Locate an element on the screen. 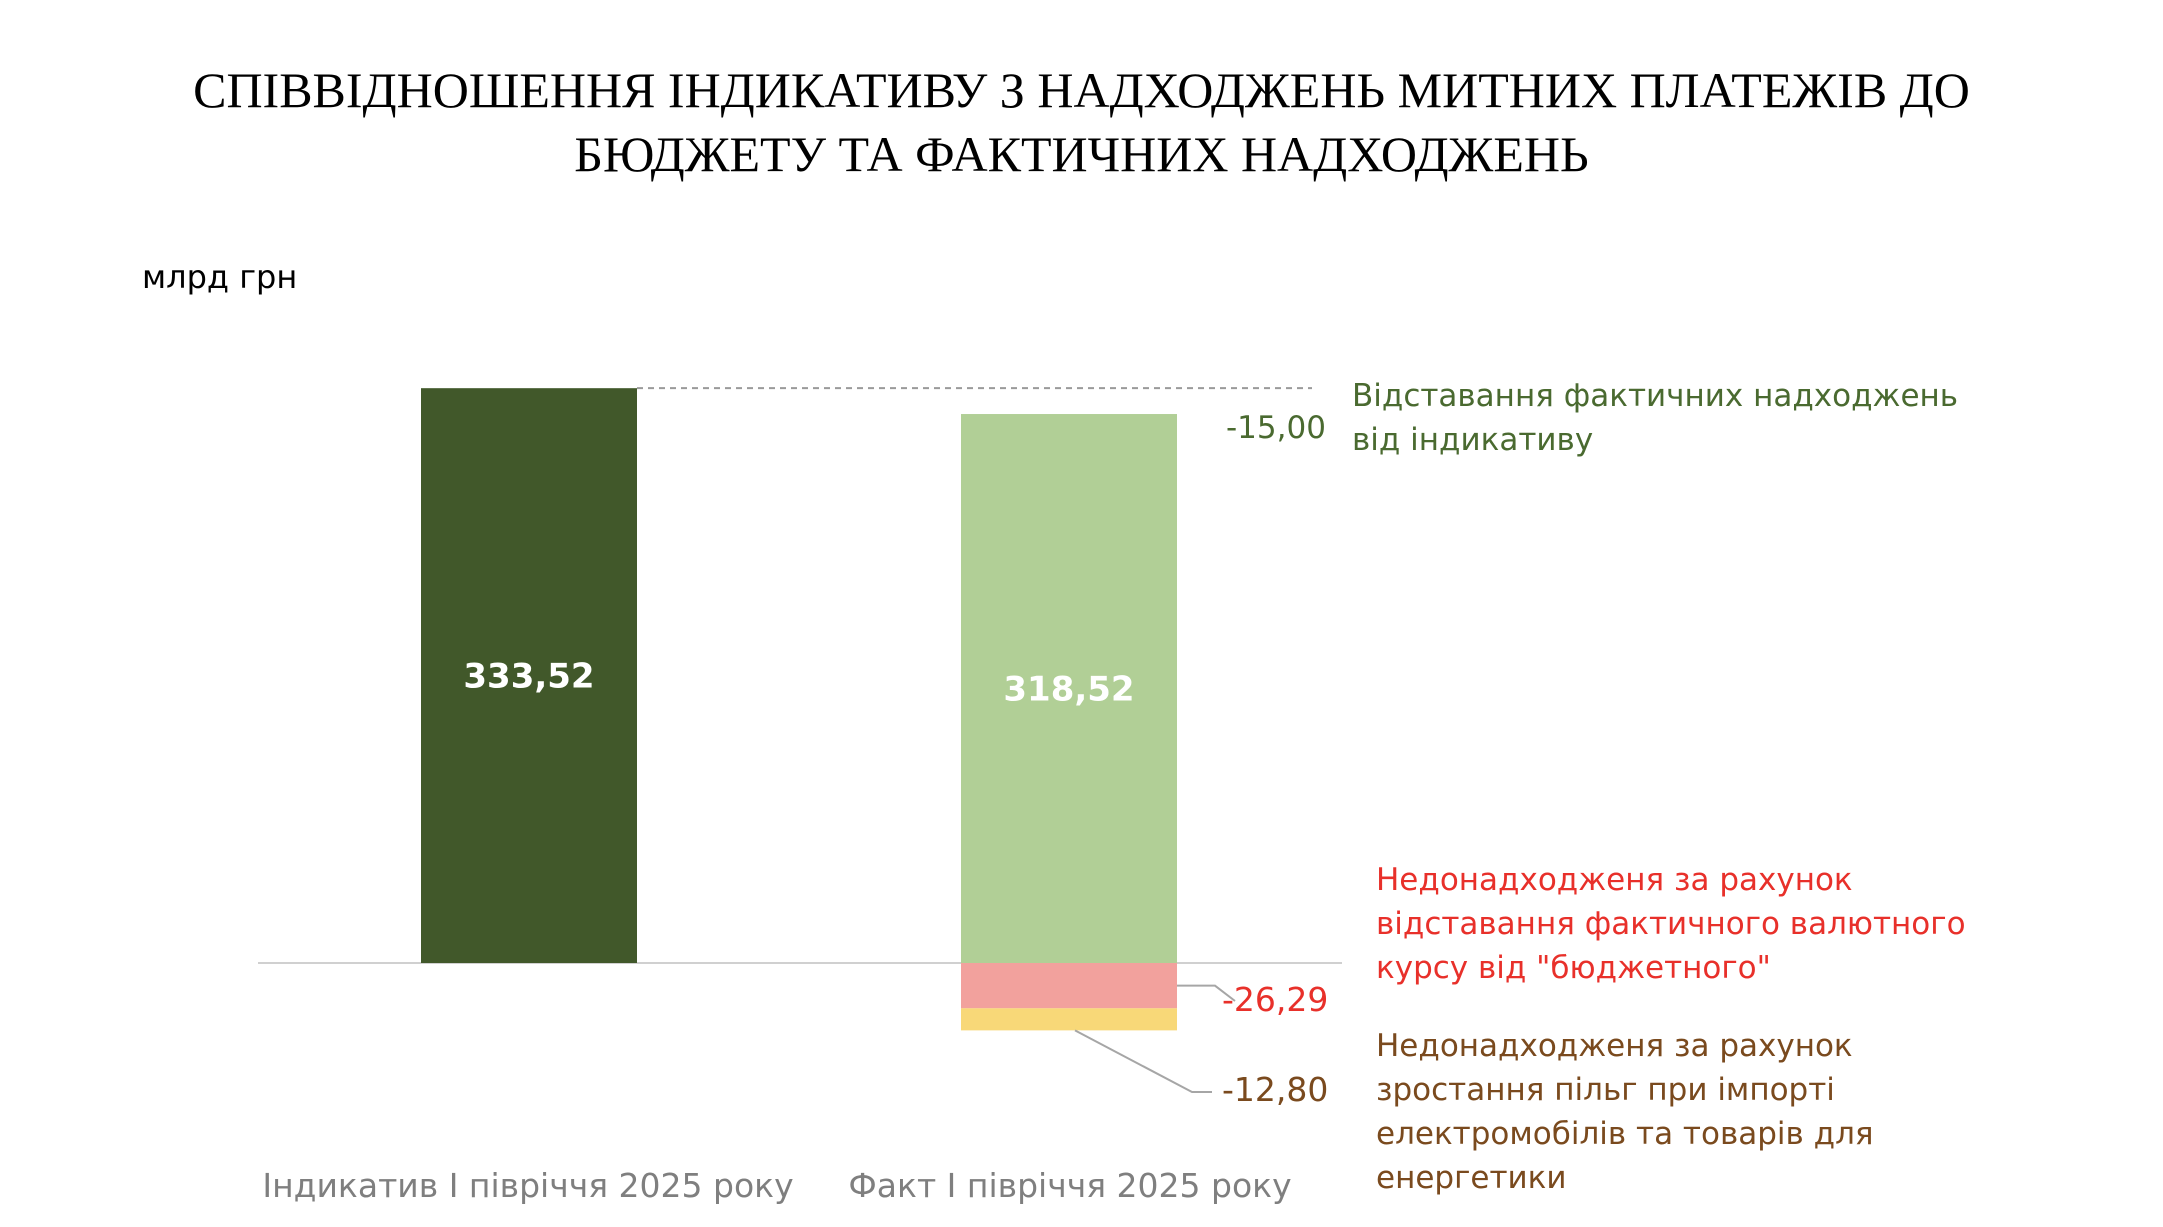 This screenshot has width=2163, height=1227. bar-fact is located at coordinates (1069, 689).